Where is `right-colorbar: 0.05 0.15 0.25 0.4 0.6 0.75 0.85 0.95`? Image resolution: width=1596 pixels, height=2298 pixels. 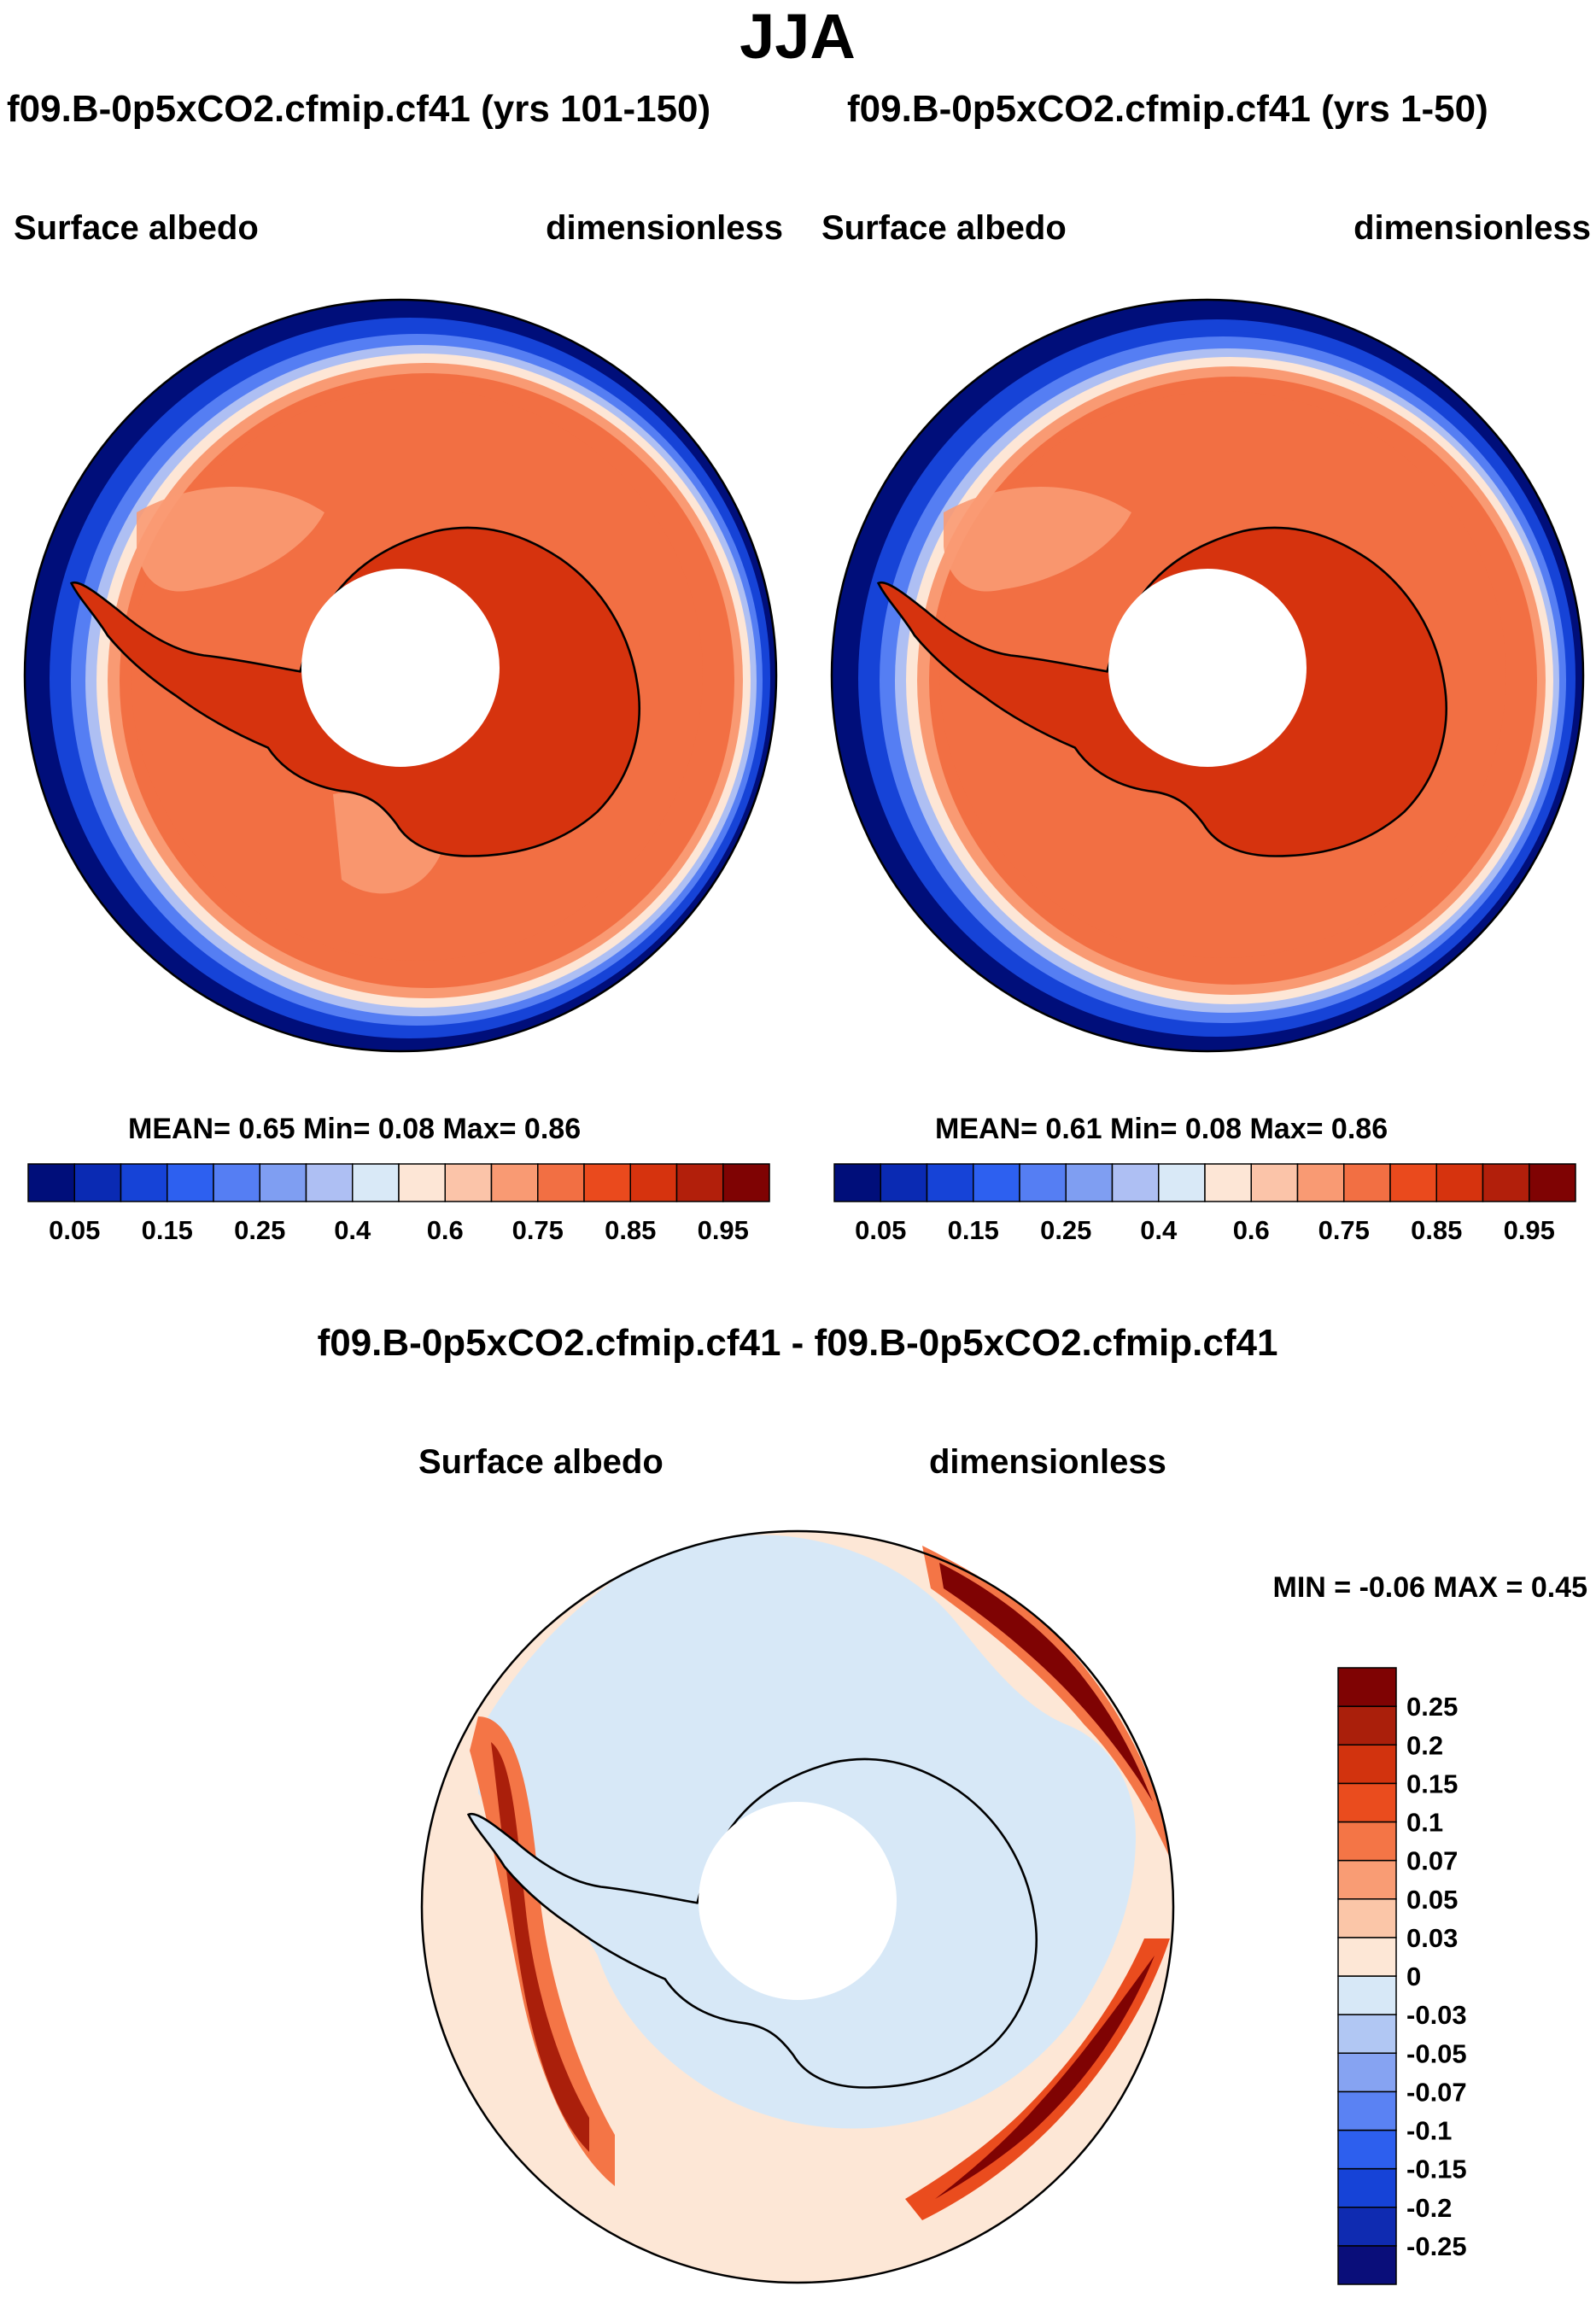 right-colorbar: 0.05 0.15 0.25 0.4 0.6 0.75 0.85 0.95 is located at coordinates (1204, 1204).